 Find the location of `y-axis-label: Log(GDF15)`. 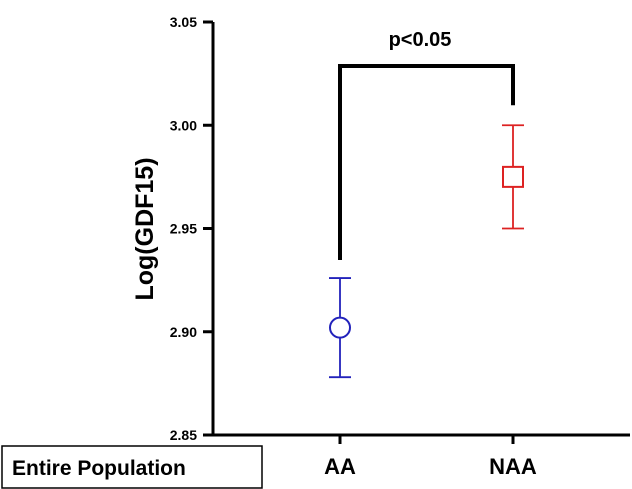

y-axis-label: Log(GDF15) is located at coordinates (145, 228).